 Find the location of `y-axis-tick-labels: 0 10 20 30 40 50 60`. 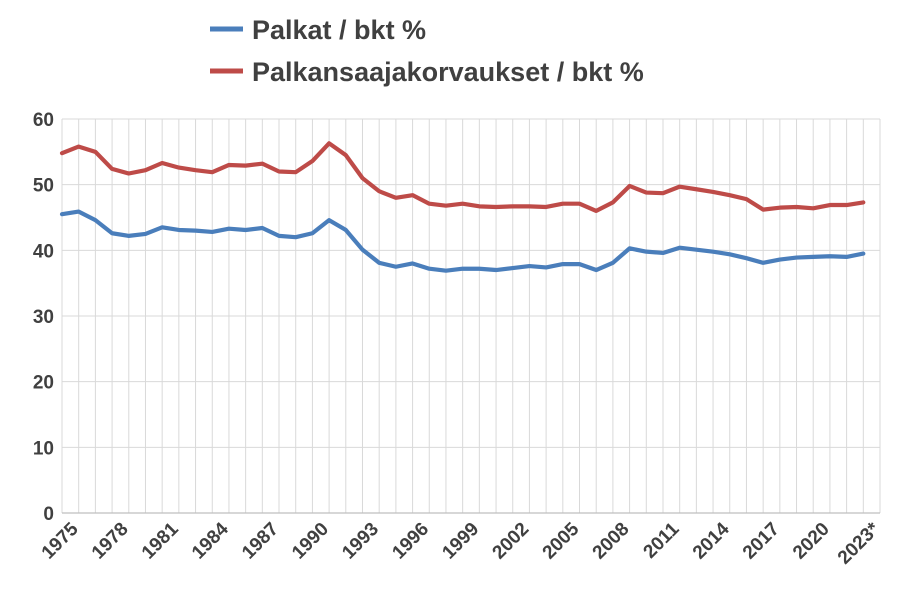

y-axis-tick-labels: 0 10 20 30 40 50 60 is located at coordinates (43, 317).